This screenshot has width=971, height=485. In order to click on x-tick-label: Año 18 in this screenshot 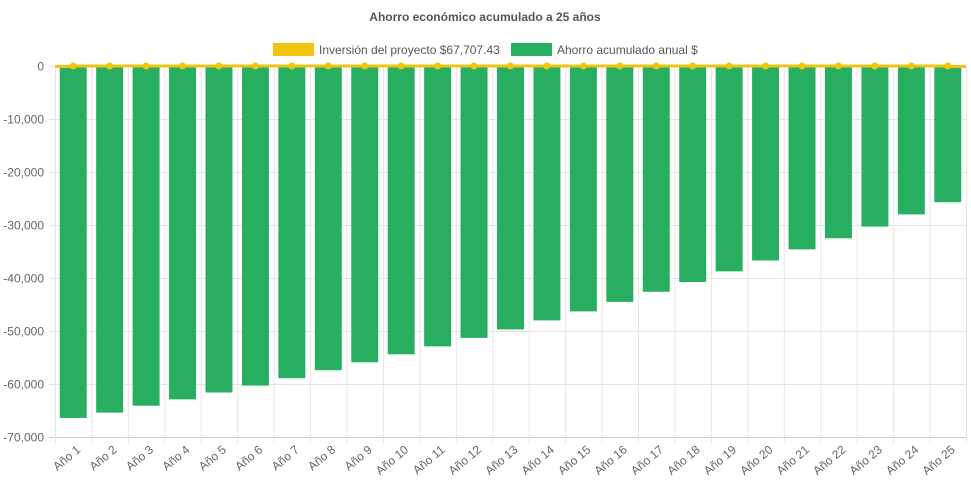, I will do `click(683, 459)`.